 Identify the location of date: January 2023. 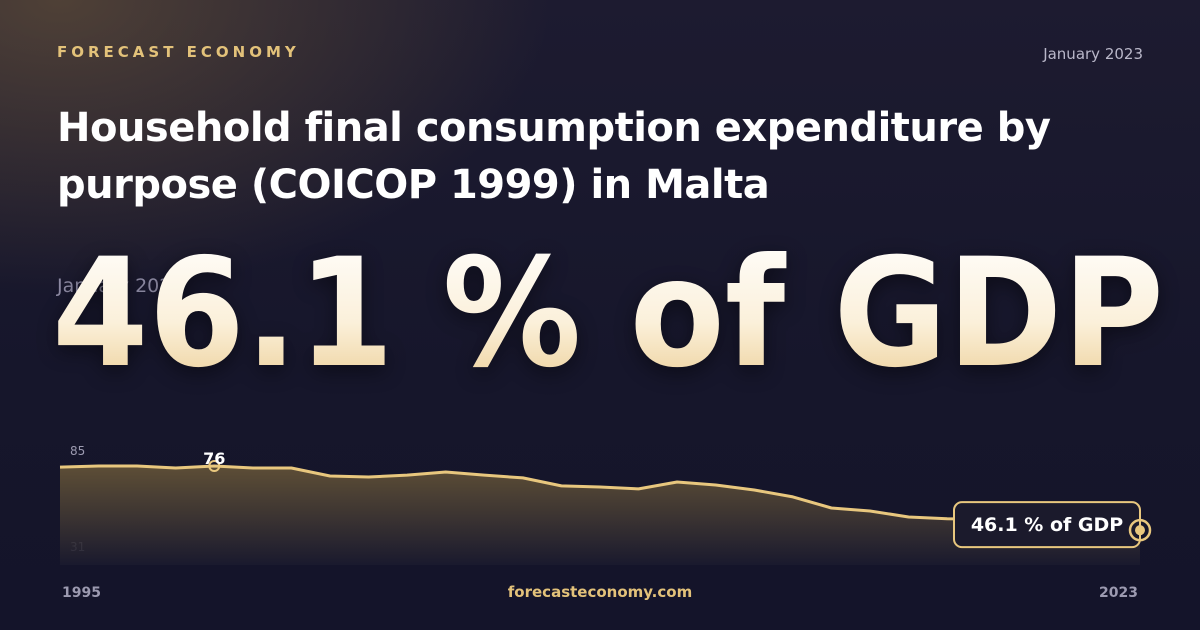
(1093, 54).